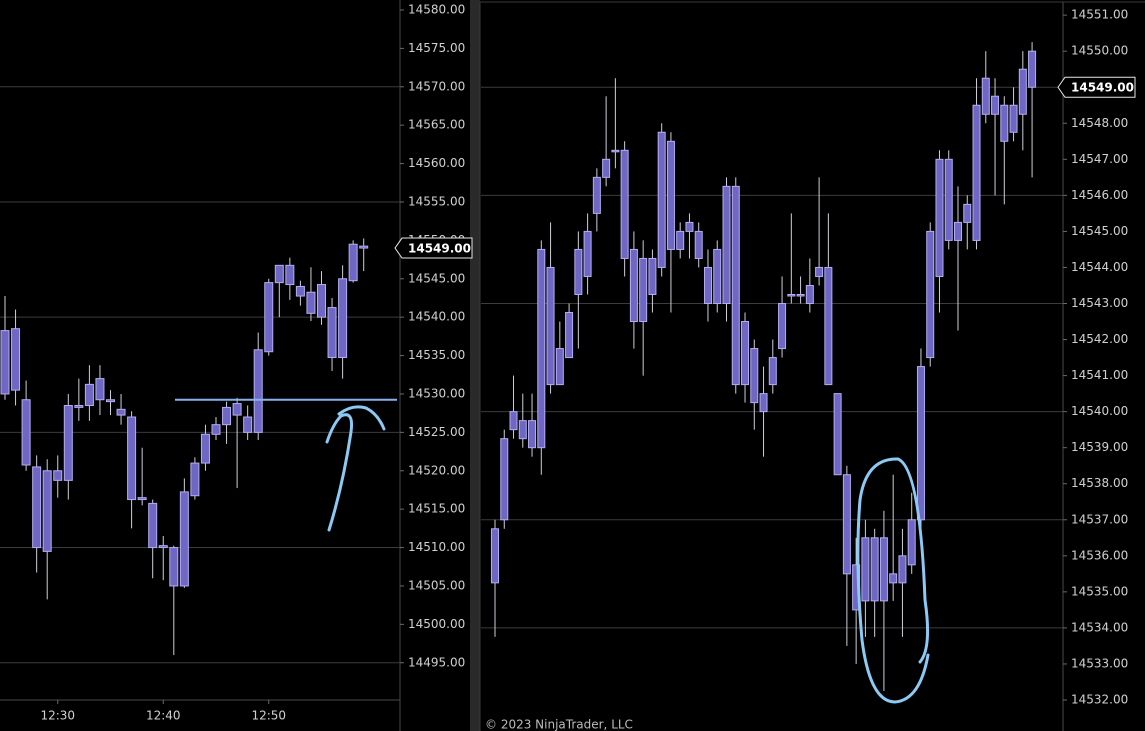 The width and height of the screenshot is (1145, 731). I want to click on y-tick-label: 14542.00, so click(1099, 339).